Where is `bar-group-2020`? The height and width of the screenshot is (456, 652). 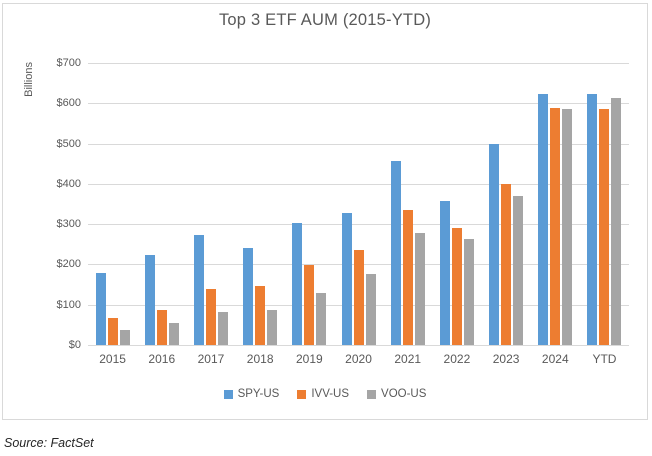
bar-group-2020 is located at coordinates (358, 204).